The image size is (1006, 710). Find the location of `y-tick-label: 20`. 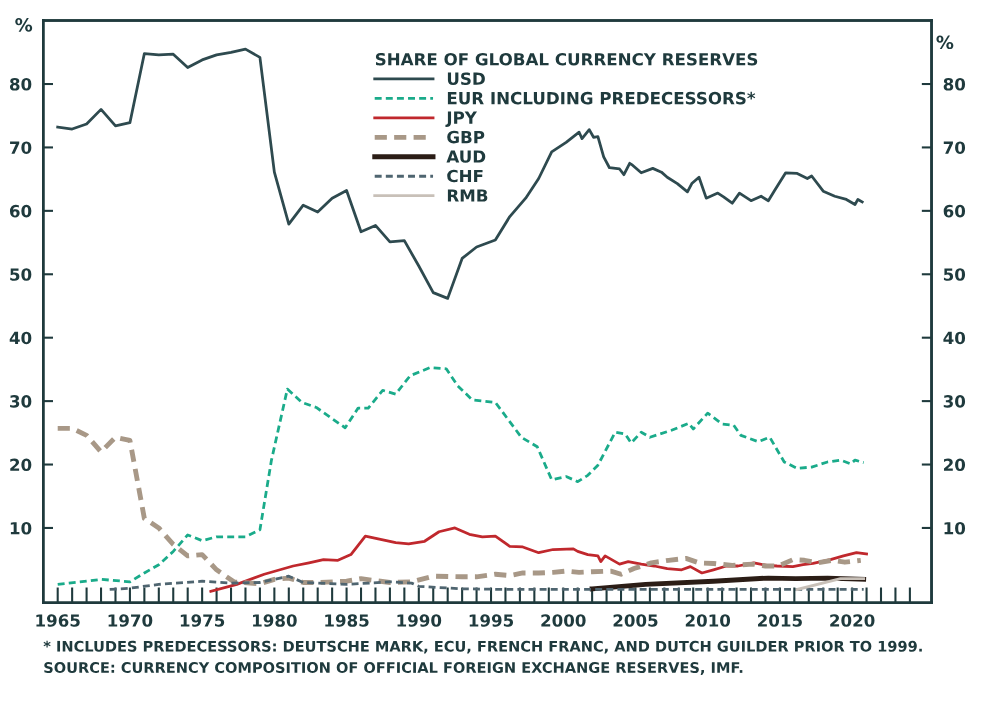

y-tick-label: 20 is located at coordinates (21, 465).